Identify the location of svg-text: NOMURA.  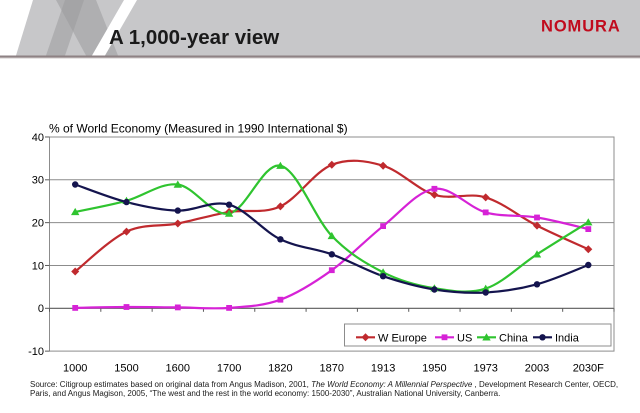
(581, 27).